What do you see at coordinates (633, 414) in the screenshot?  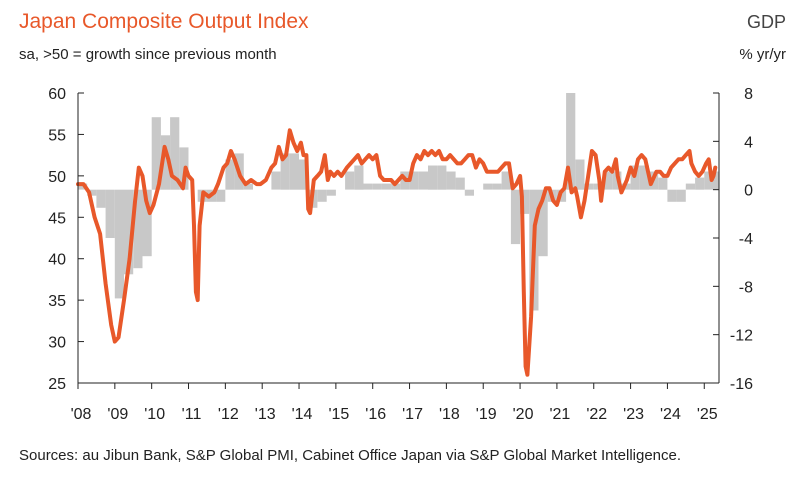 I see `x-tick-label: '23` at bounding box center [633, 414].